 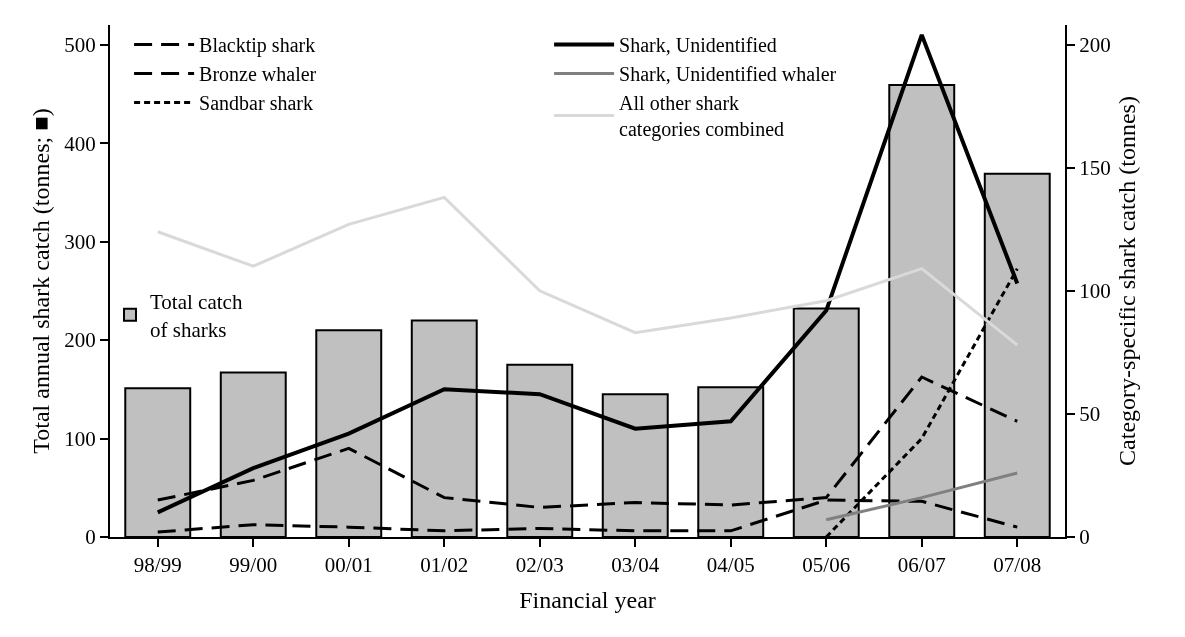 I want to click on x-tick-label: 04/05, so click(x=730, y=565).